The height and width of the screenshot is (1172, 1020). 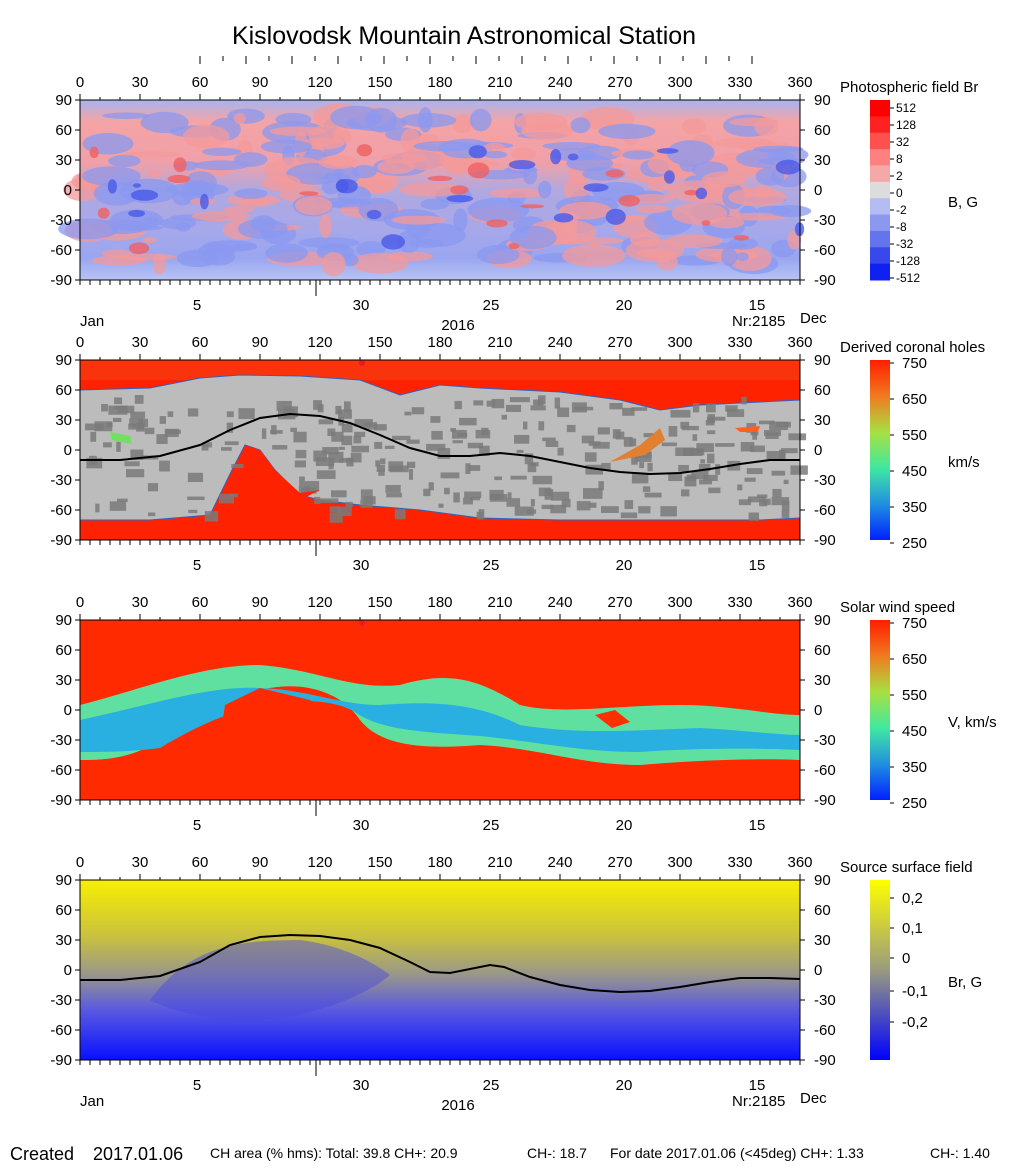 What do you see at coordinates (80, 342) in the screenshot?
I see `x-tick-label: 0` at bounding box center [80, 342].